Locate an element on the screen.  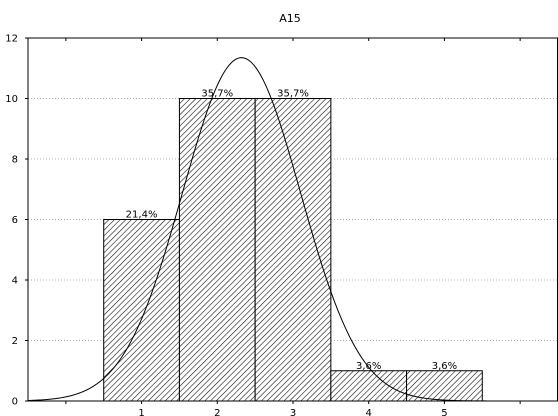
y-tick-label-10: 10 is located at coordinates (11, 99).